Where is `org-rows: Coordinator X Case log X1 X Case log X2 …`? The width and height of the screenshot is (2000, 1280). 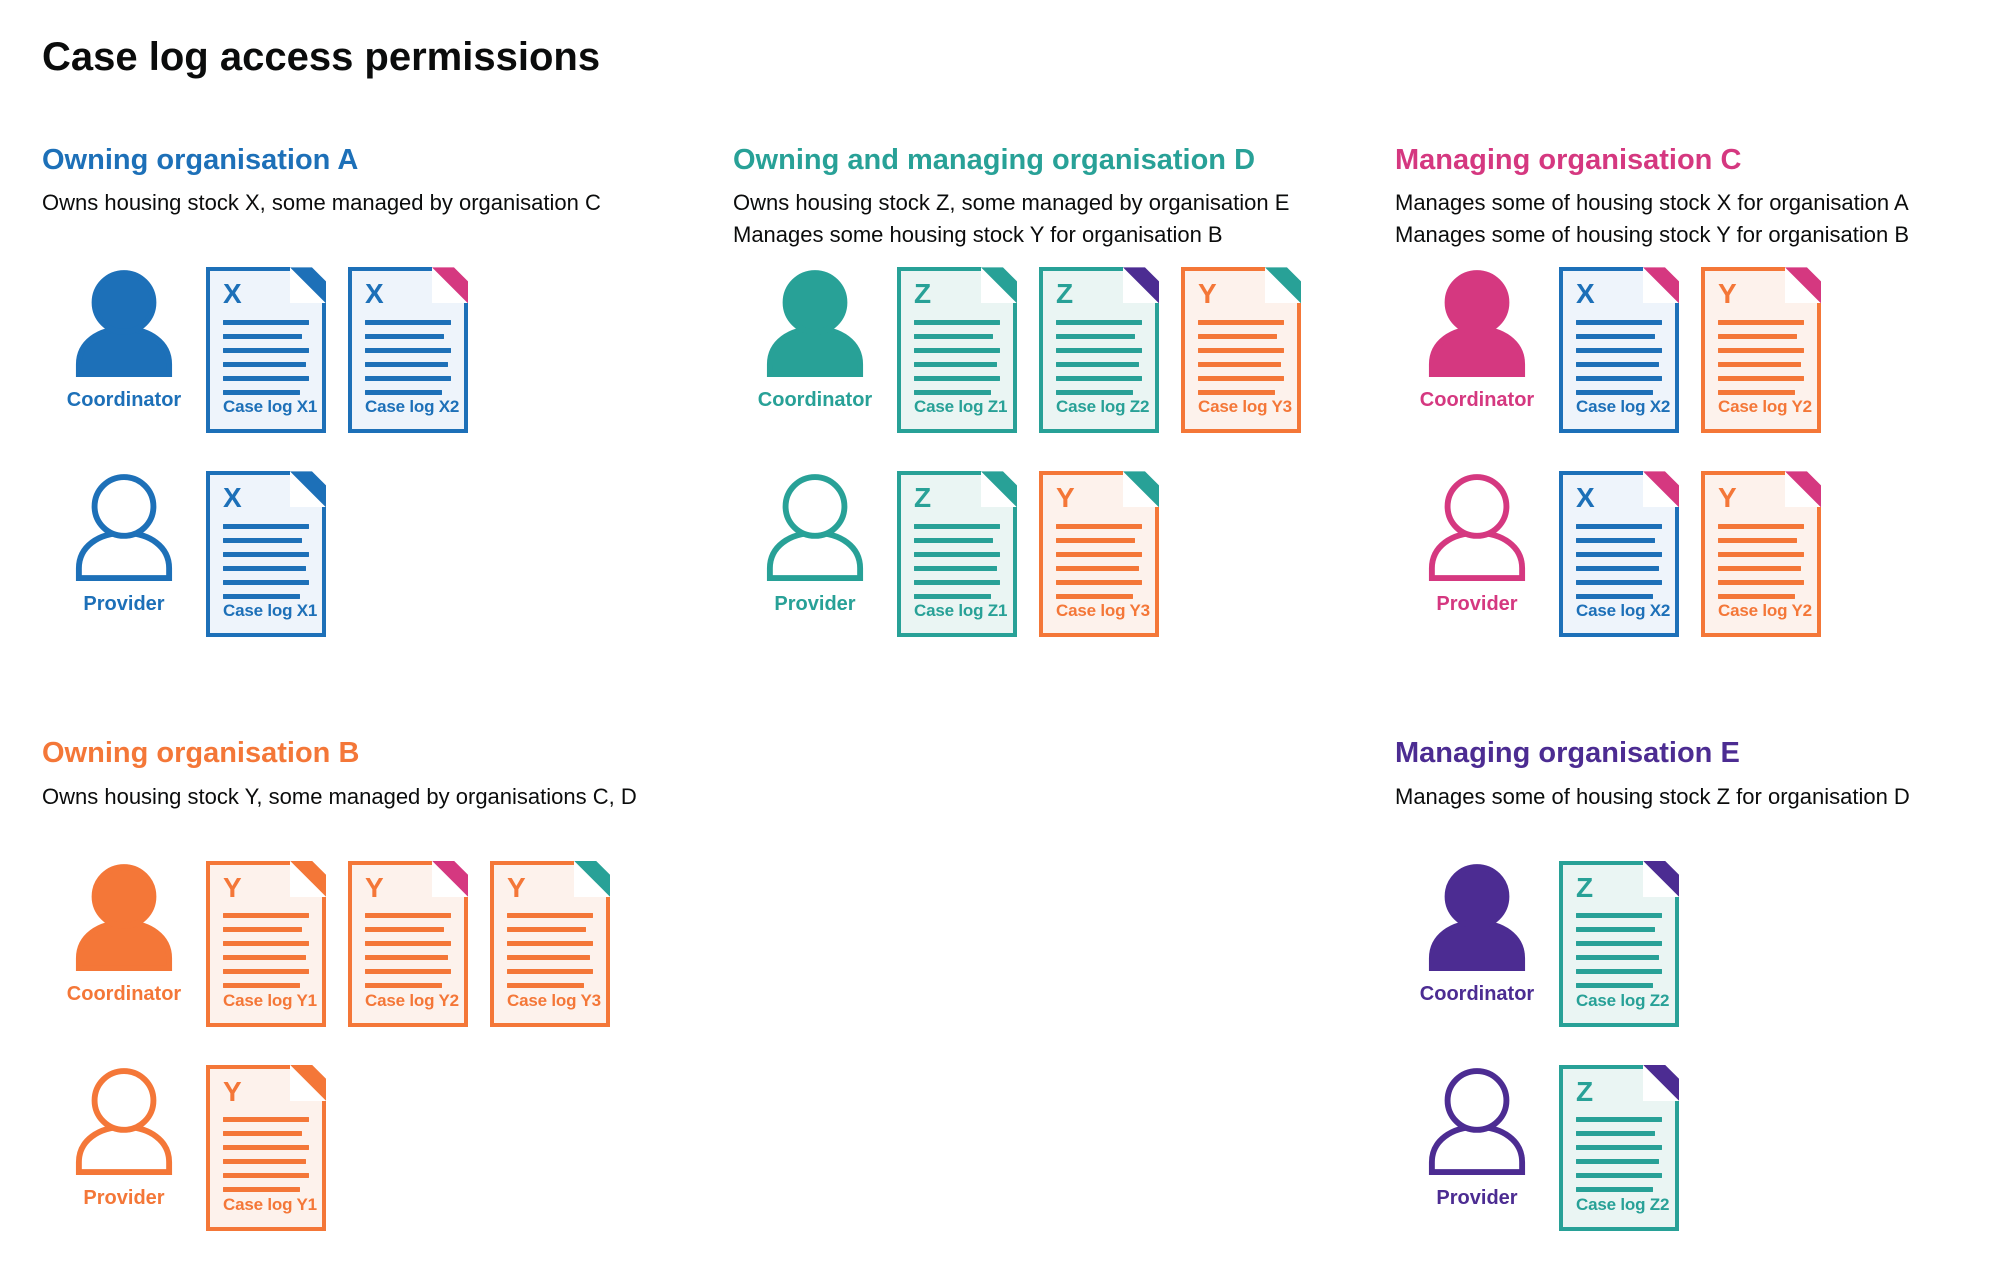 org-rows: Coordinator X Case log X1 X Case log X2 … is located at coordinates (387, 452).